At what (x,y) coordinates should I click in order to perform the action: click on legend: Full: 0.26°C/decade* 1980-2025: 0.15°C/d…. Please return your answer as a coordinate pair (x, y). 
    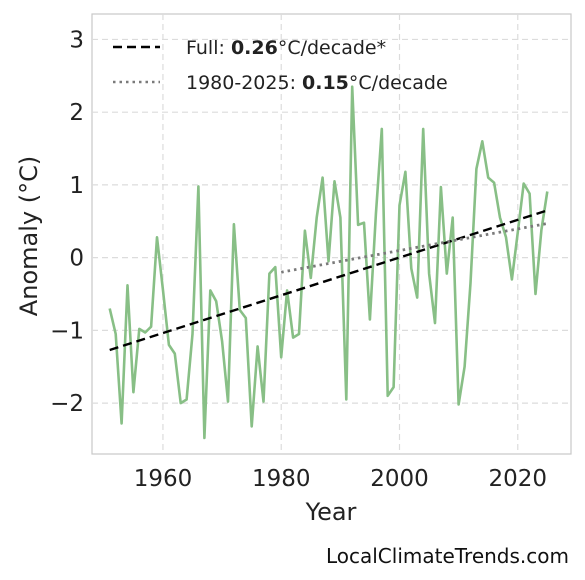
    Looking at the image, I should click on (280, 65).